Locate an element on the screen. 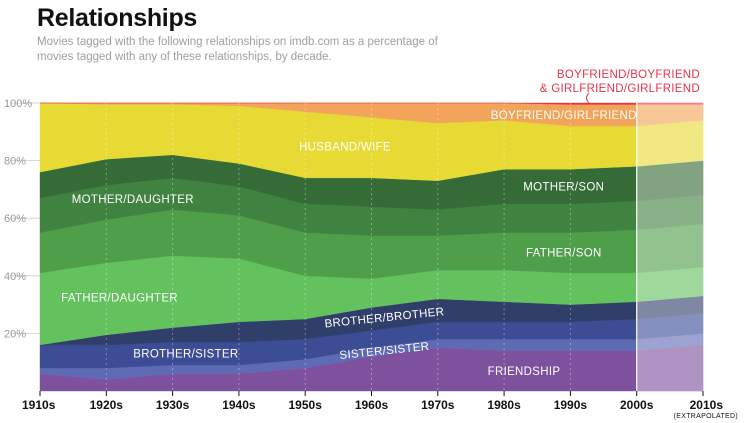 The image size is (747, 423). callout-label-line-2: & GIRLFRIEND/GIRLFRIEND is located at coordinates (620, 89).